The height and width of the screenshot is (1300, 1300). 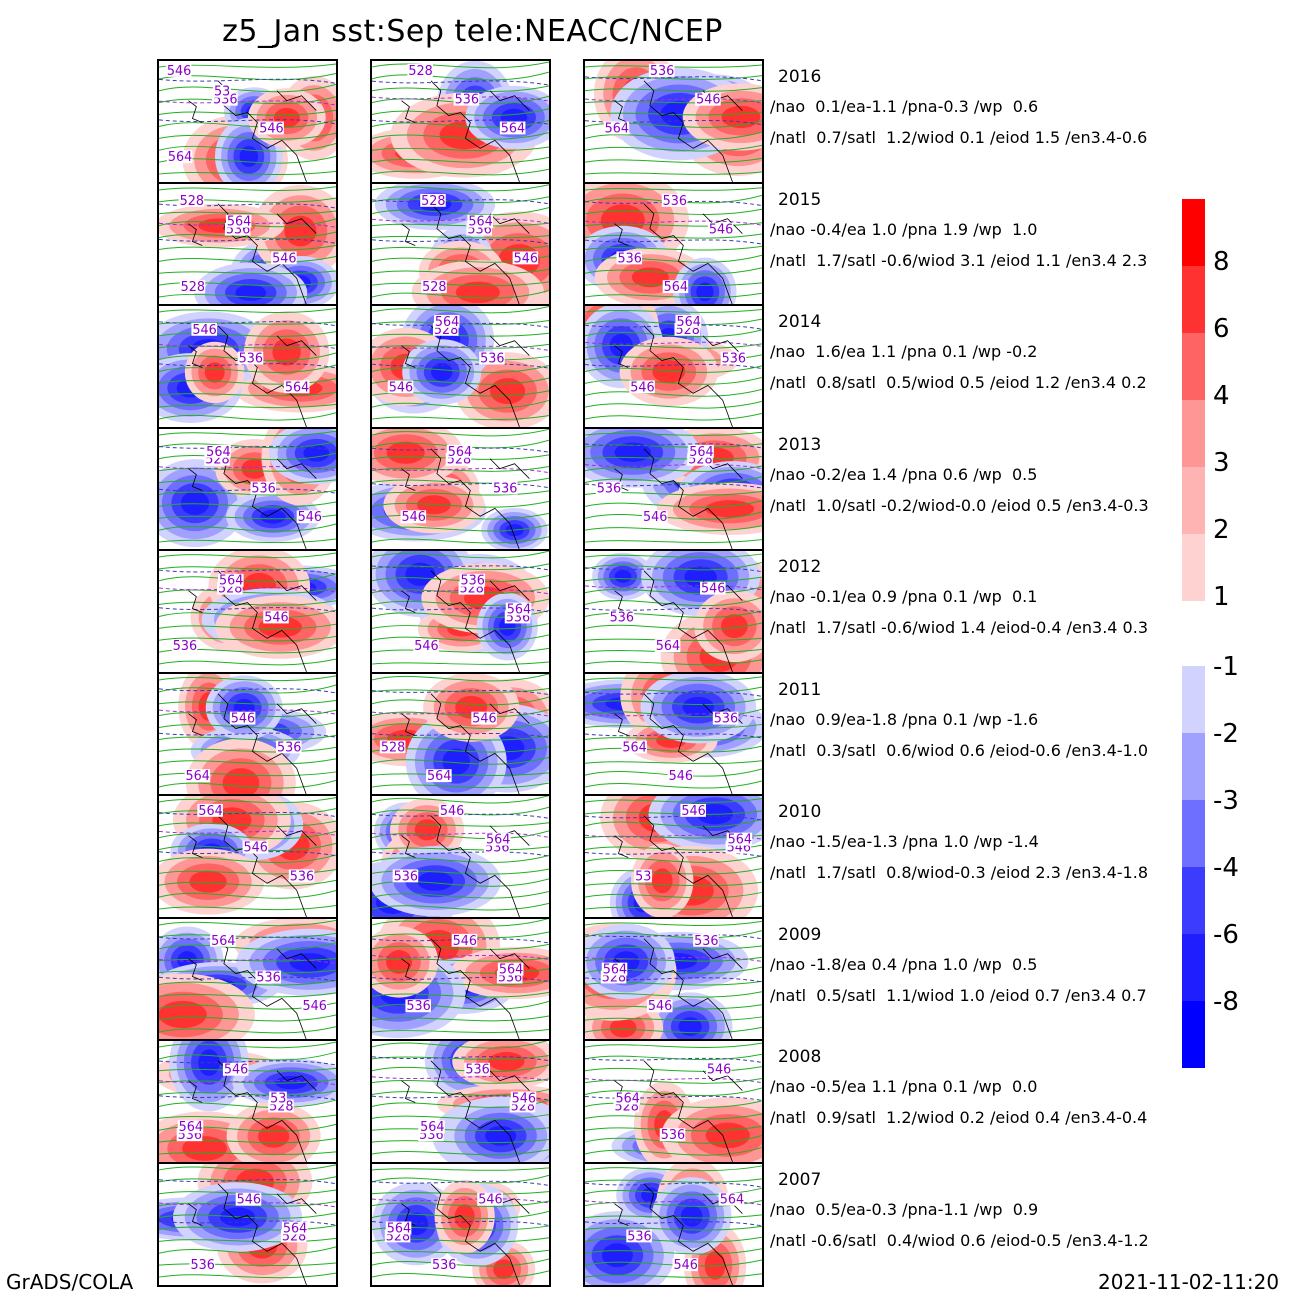 I want to click on colorbar-tick-label: 3, so click(x=1221, y=463).